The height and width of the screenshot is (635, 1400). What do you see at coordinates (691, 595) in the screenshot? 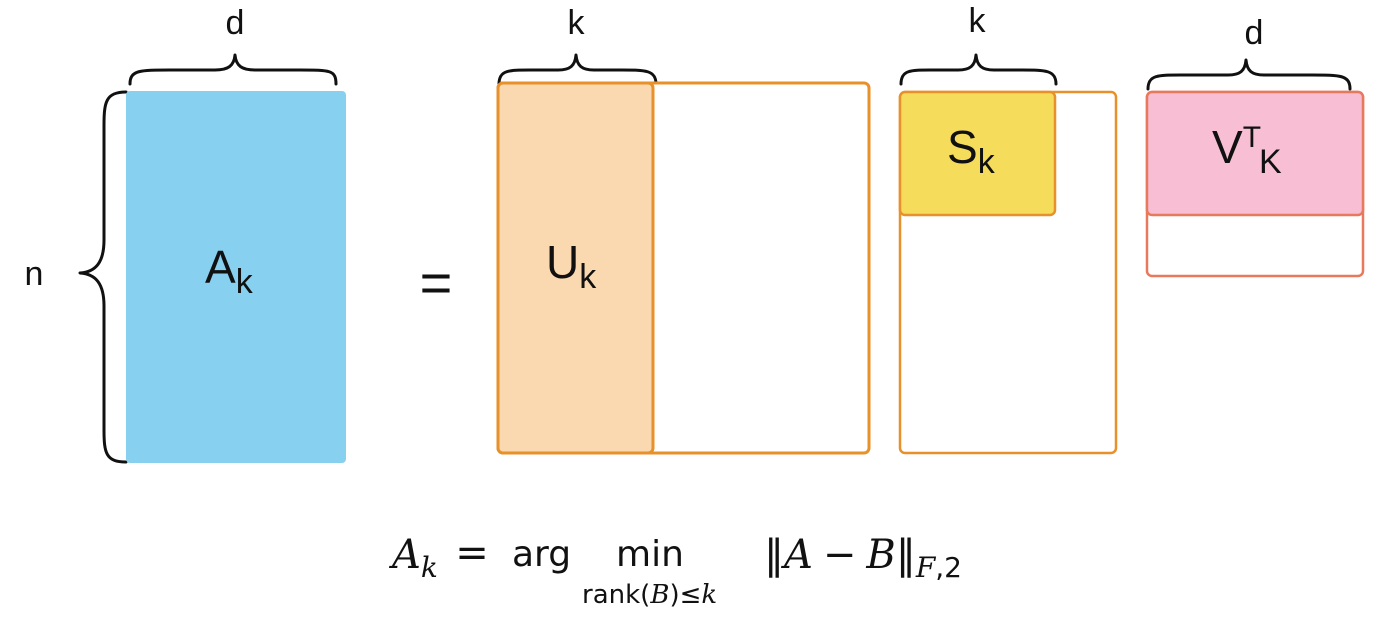
I see `formula-under-leq: ≤` at bounding box center [691, 595].